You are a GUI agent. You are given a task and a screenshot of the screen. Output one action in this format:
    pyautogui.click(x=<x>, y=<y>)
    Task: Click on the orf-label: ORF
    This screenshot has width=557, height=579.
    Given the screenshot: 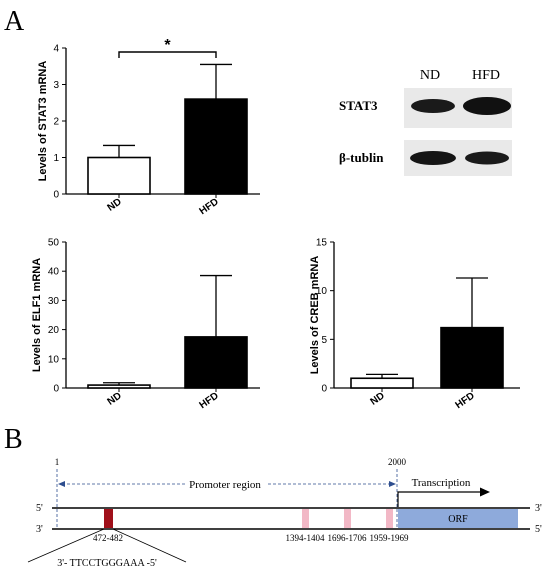 What is the action you would take?
    pyautogui.click(x=458, y=519)
    